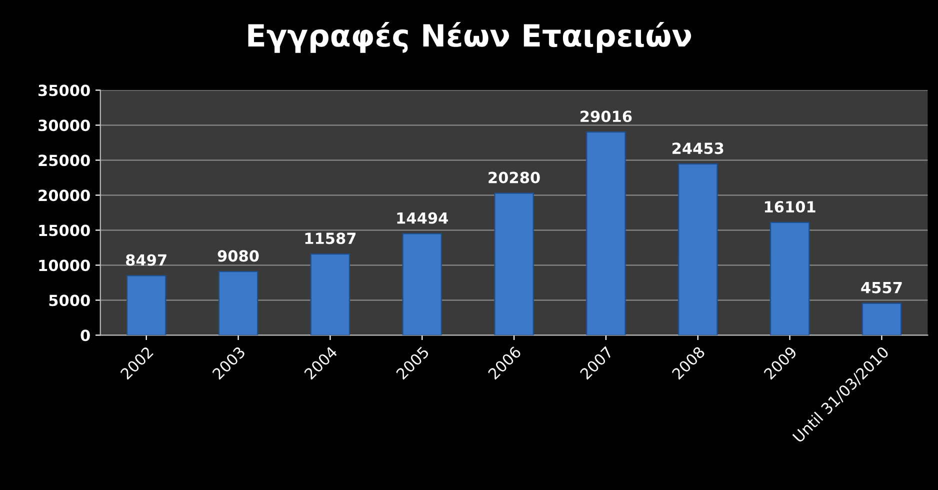  I want to click on y-tick-label: 0, so click(85, 336).